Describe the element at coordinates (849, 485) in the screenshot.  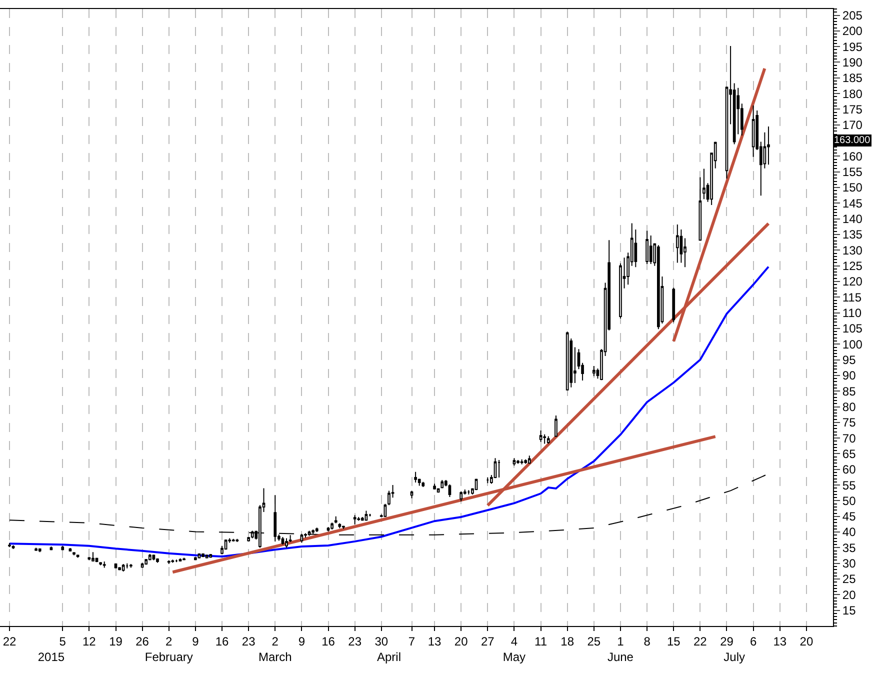
I see `y-tick-label: 55` at that location.